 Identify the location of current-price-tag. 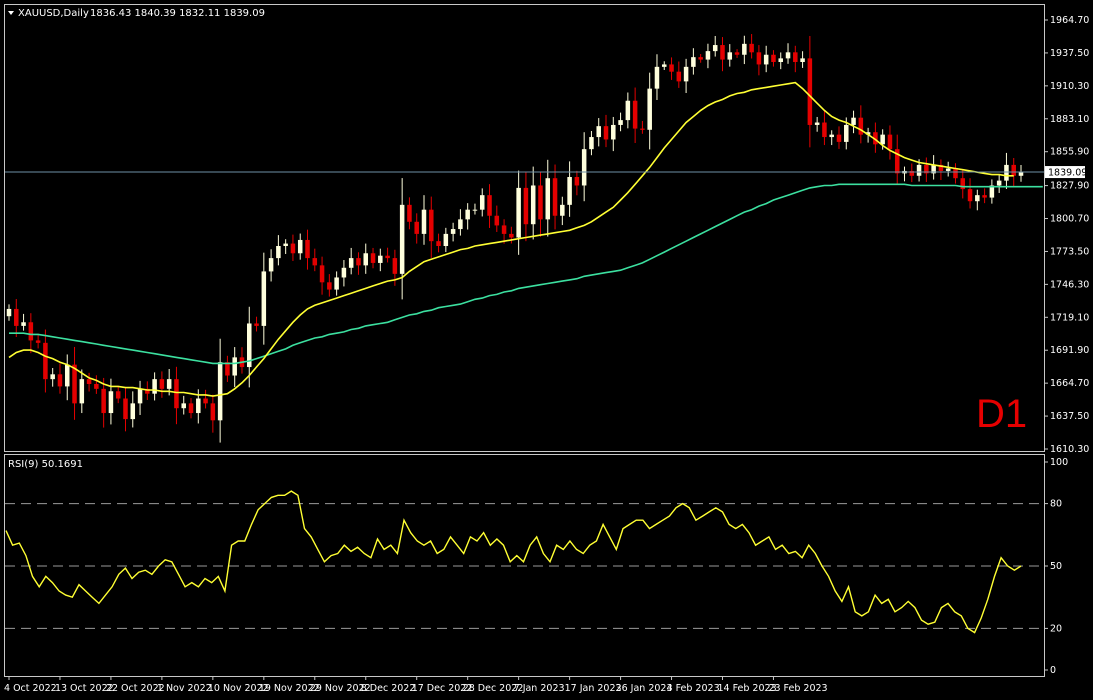
(1065, 172).